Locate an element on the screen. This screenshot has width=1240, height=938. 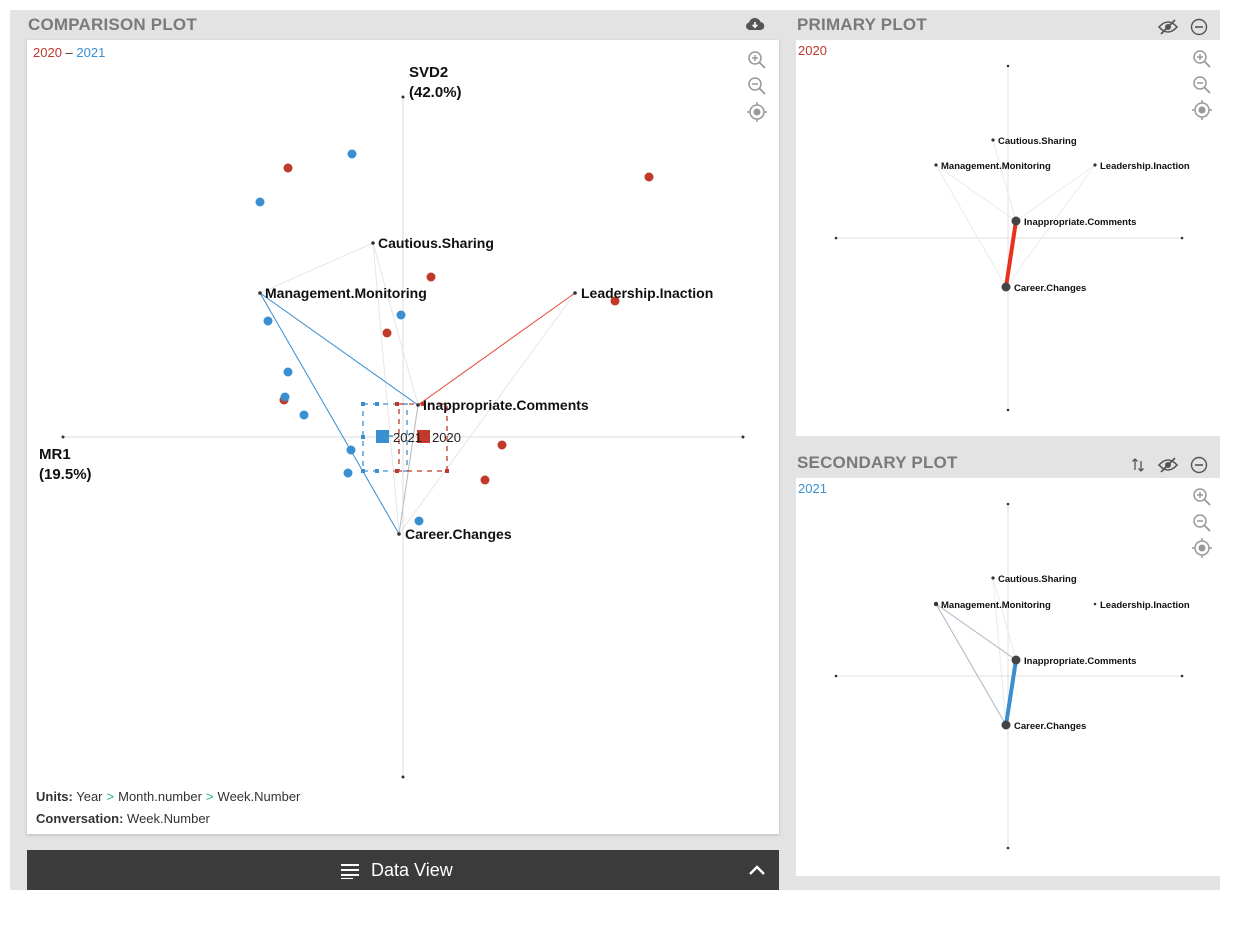
x-axis-title: MR1 is located at coordinates (55, 454).